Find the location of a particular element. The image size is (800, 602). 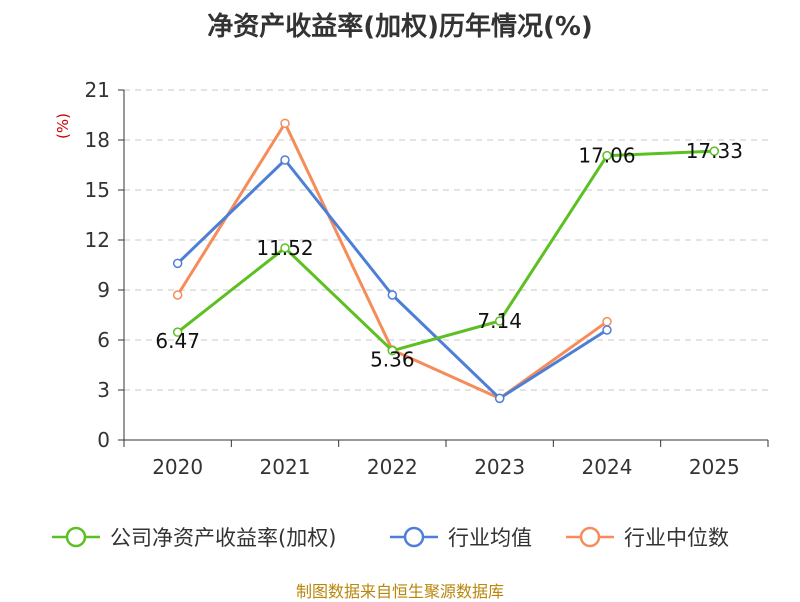

y-tick-label: 15 is located at coordinates (97, 190).